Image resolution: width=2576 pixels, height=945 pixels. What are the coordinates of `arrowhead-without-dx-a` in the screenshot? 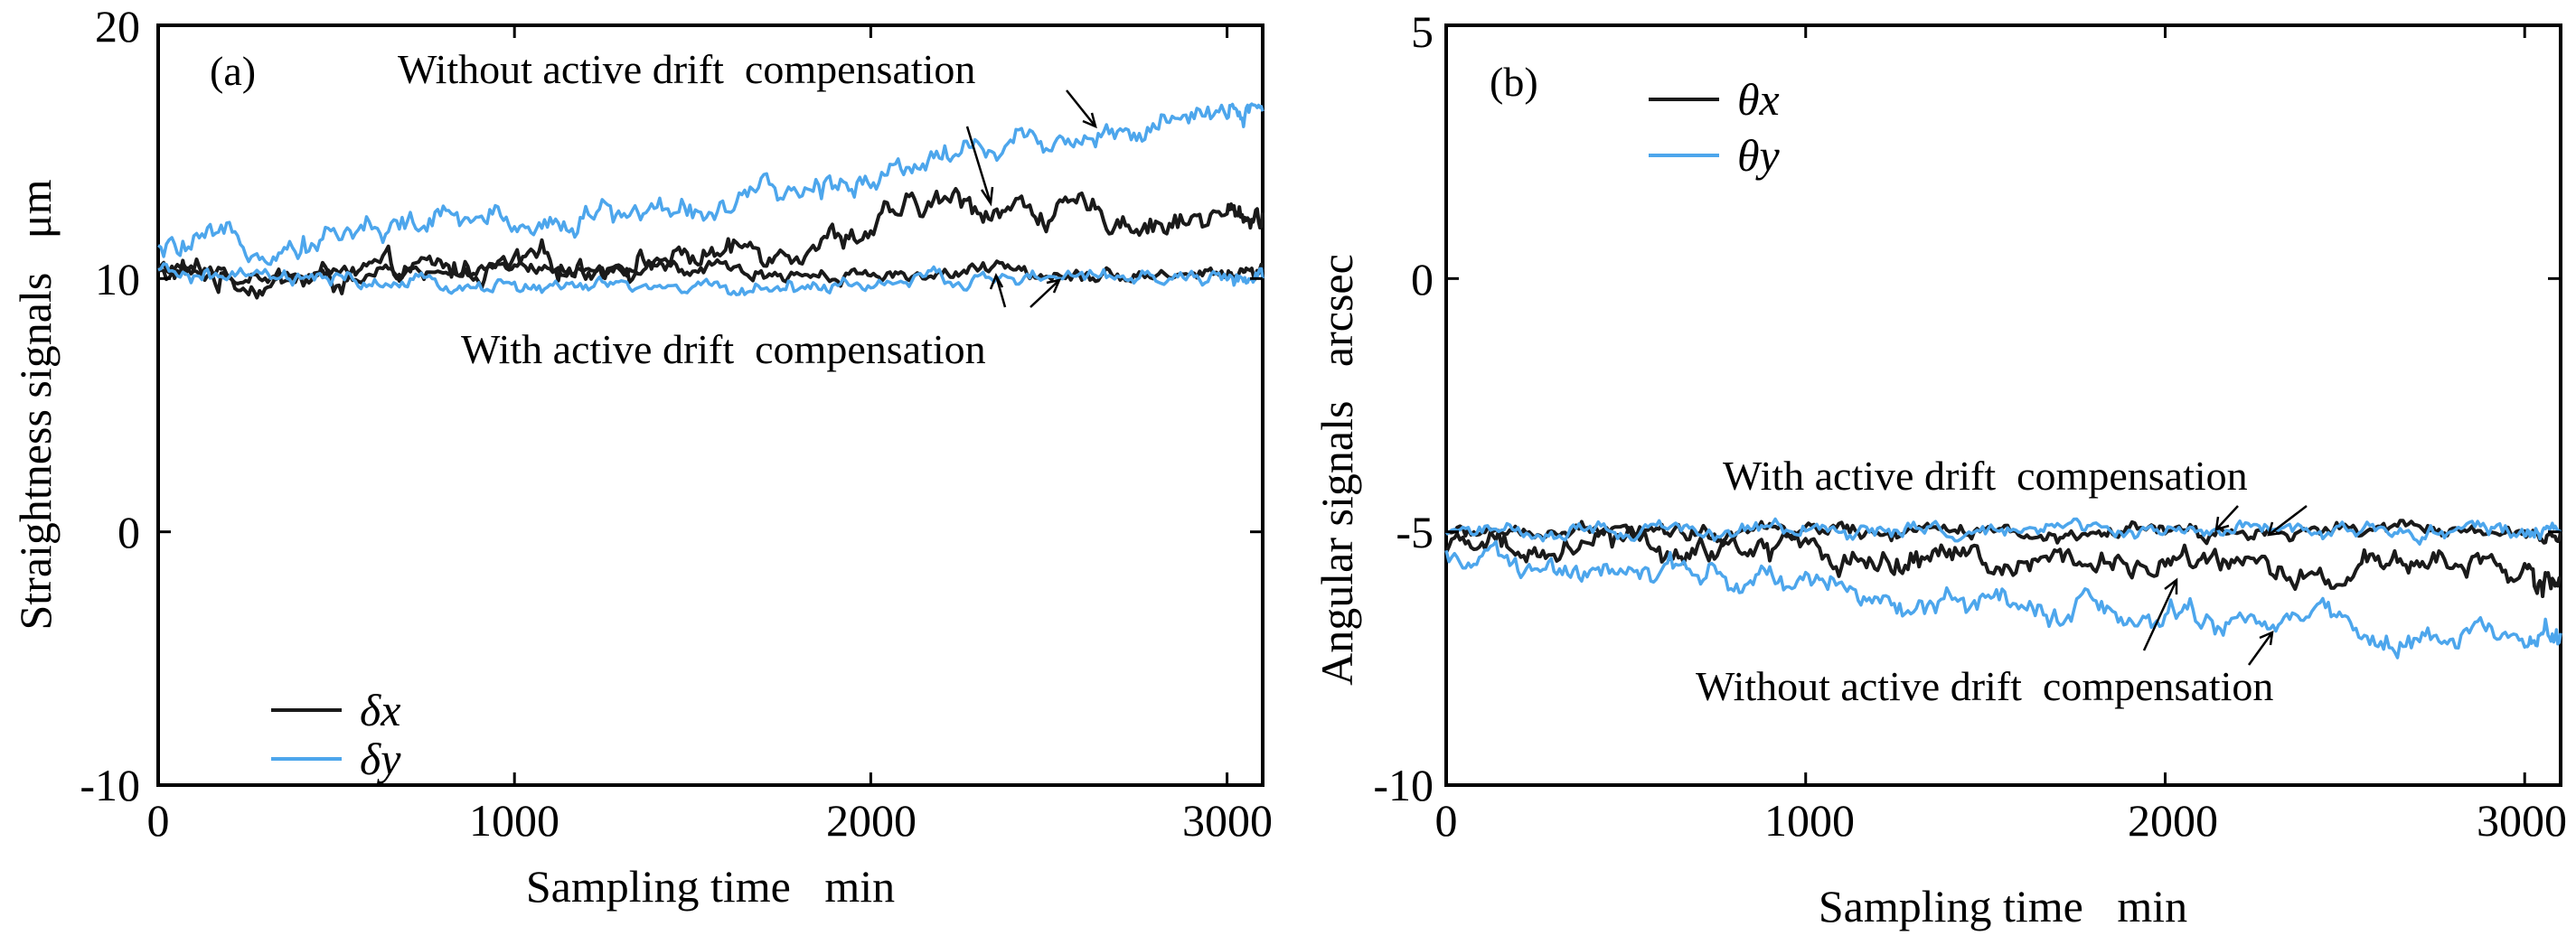 It's located at (987, 196).